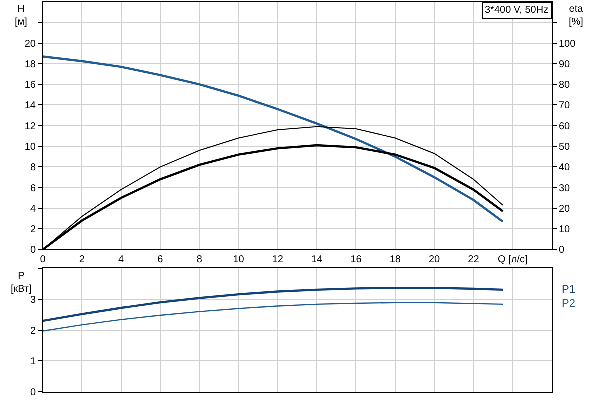 The height and width of the screenshot is (400, 600). Describe the element at coordinates (569, 290) in the screenshot. I see `text: P1` at that location.